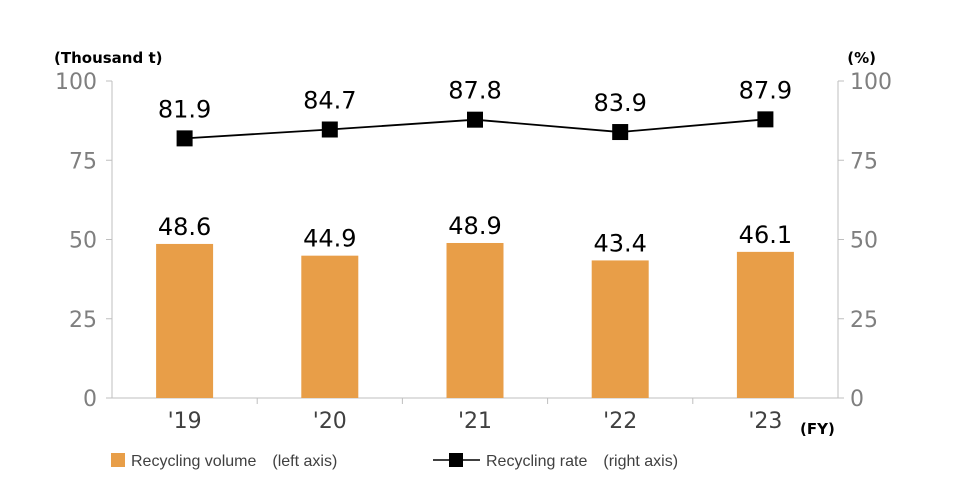  Describe the element at coordinates (475, 421) in the screenshot. I see `x-tick-label: '21` at that location.